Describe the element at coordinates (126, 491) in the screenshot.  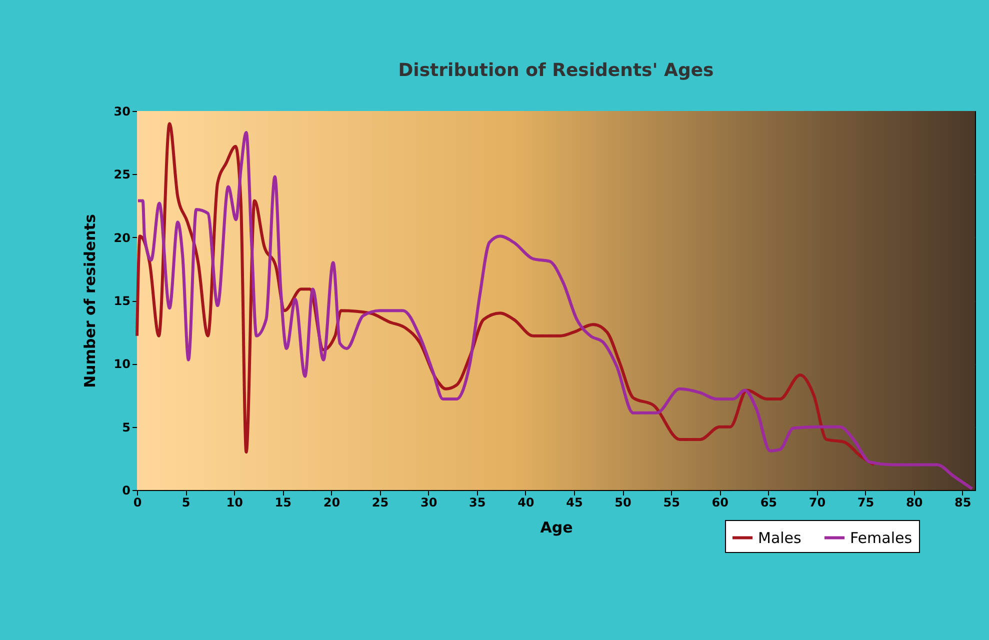
I see `y-tick-label: 0` at that location.